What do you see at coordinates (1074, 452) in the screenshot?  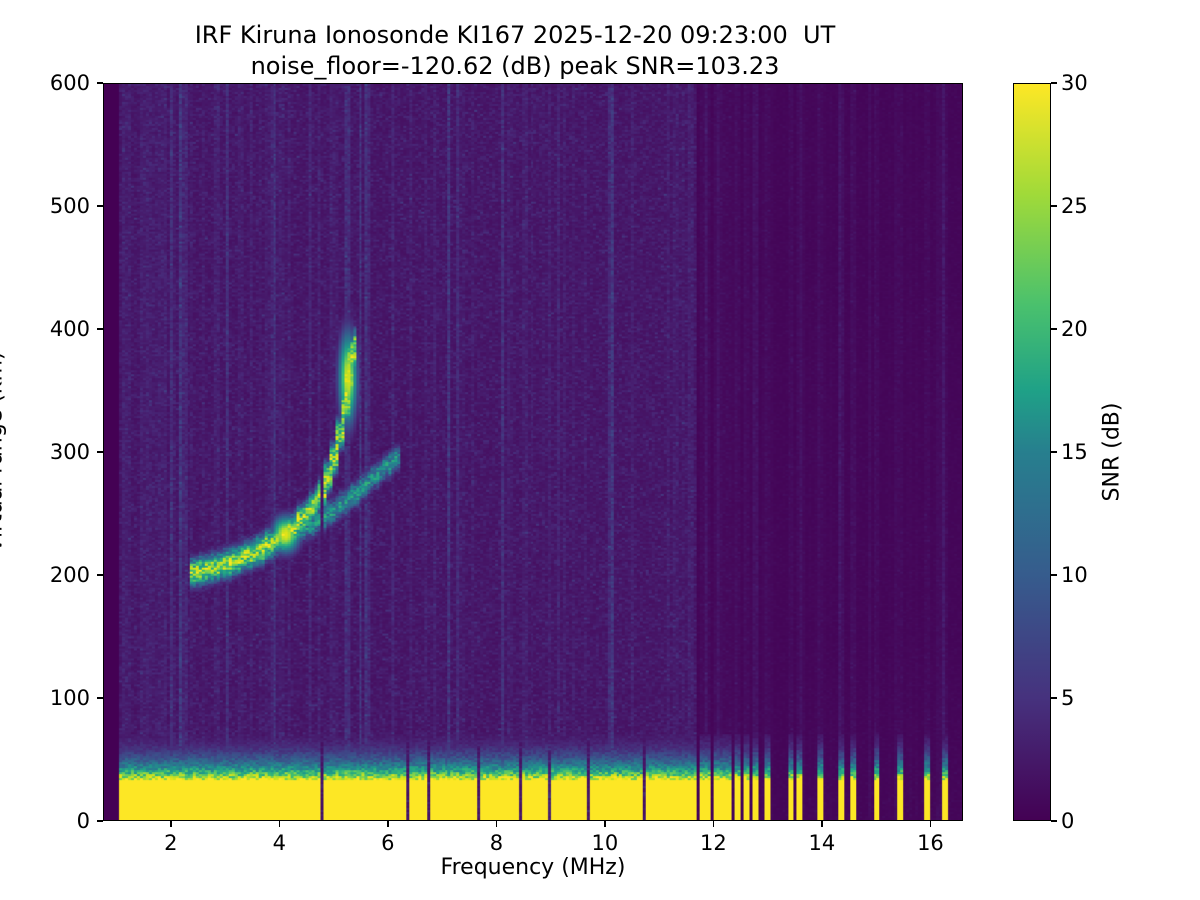 I see `colorbar-tick-label: 15` at bounding box center [1074, 452].